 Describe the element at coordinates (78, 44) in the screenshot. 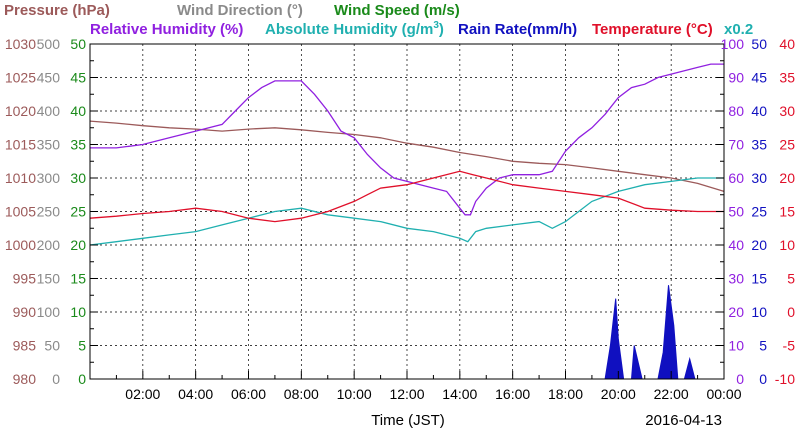

I see `y-tick-label-wind-speed: 50` at that location.